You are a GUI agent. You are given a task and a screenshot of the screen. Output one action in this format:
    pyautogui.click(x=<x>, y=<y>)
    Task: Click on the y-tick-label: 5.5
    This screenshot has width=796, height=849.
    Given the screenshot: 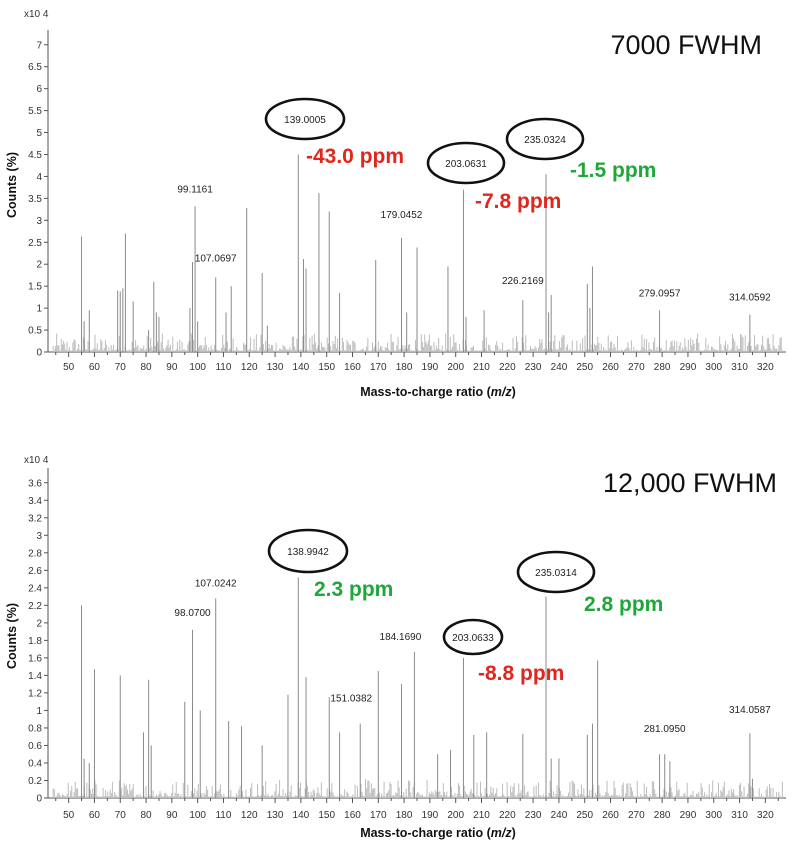 What is the action you would take?
    pyautogui.click(x=35, y=111)
    